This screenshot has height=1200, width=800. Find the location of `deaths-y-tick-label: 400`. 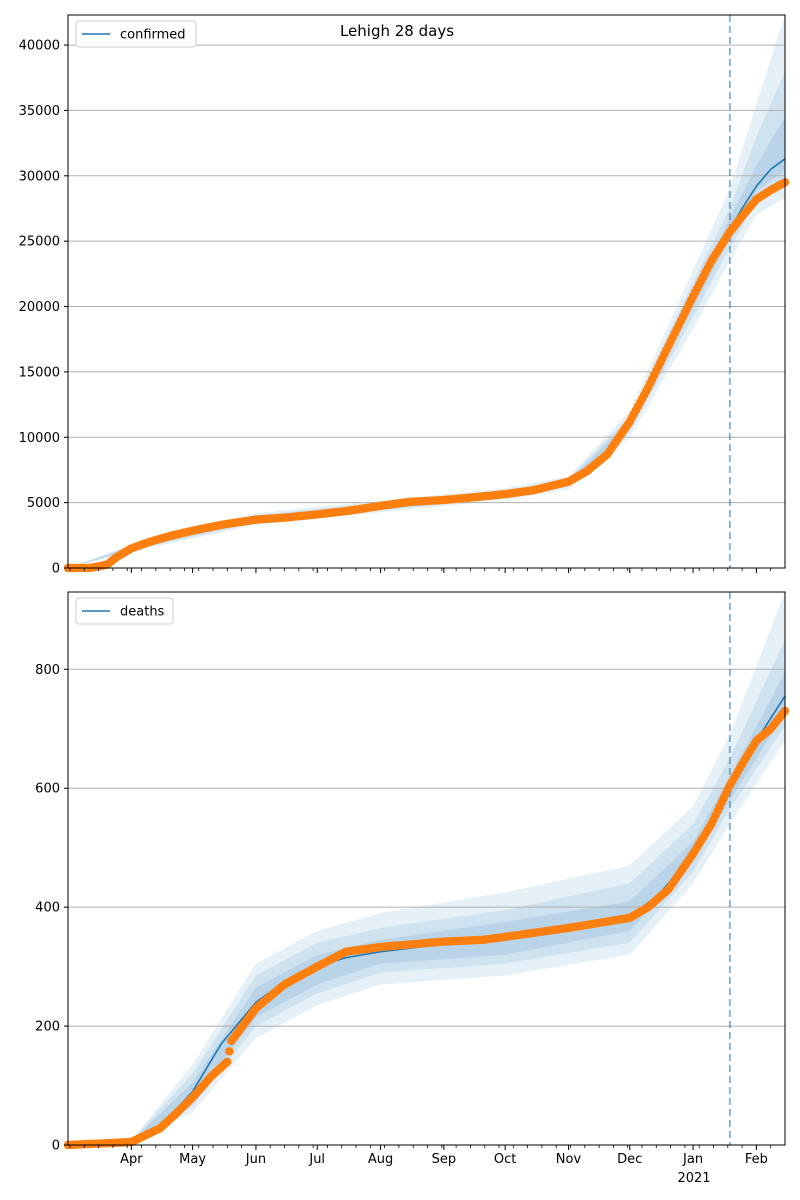

deaths-y-tick-label: 400 is located at coordinates (47, 908).